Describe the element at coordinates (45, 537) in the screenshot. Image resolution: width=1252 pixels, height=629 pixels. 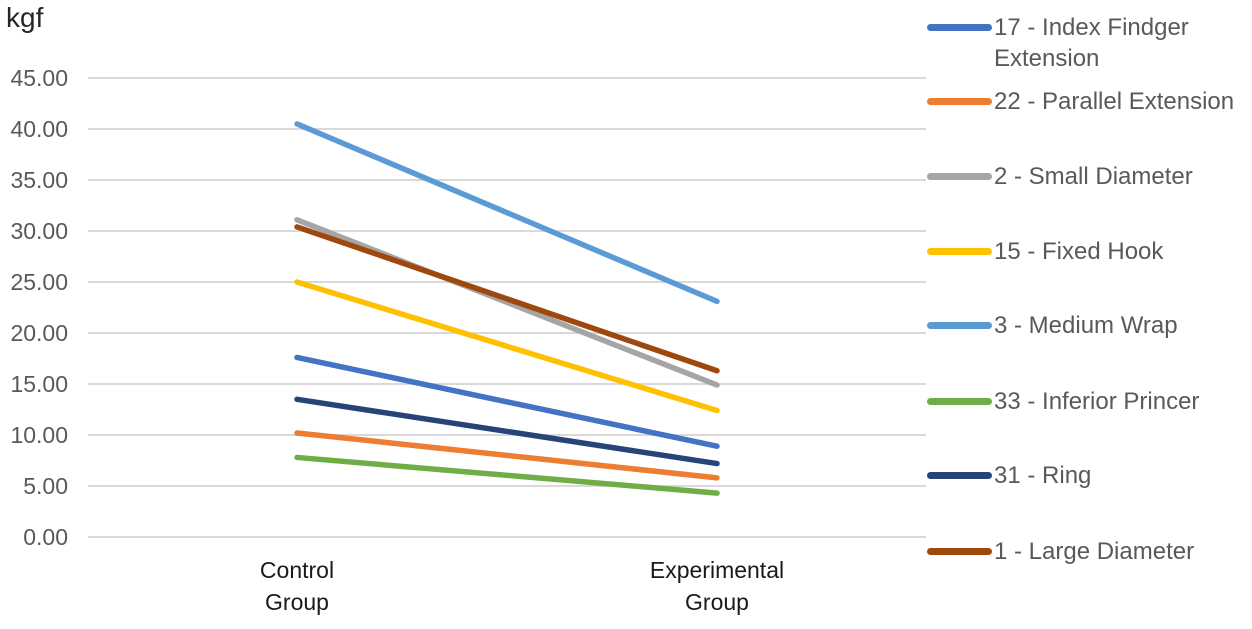
I see `y-tick-label: 0.00` at that location.